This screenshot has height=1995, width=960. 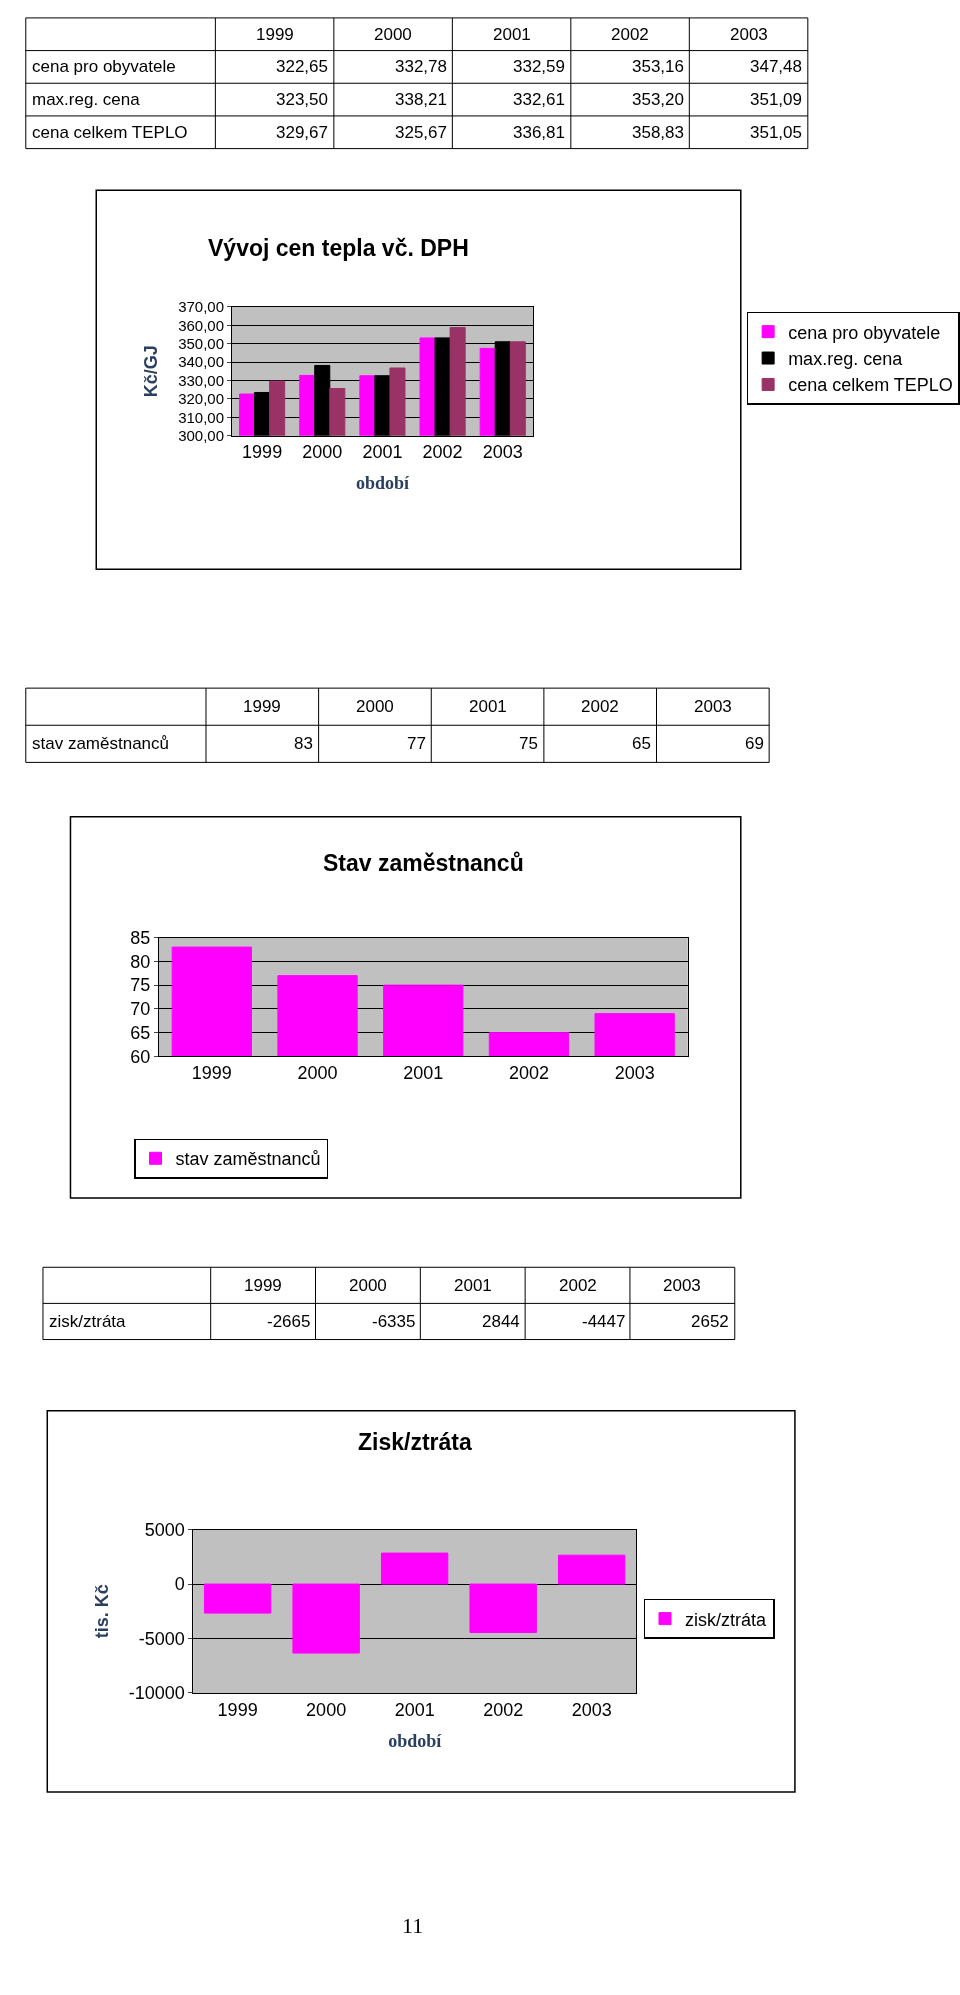 I want to click on y-axis-title: tis. Kč, so click(x=101, y=1611).